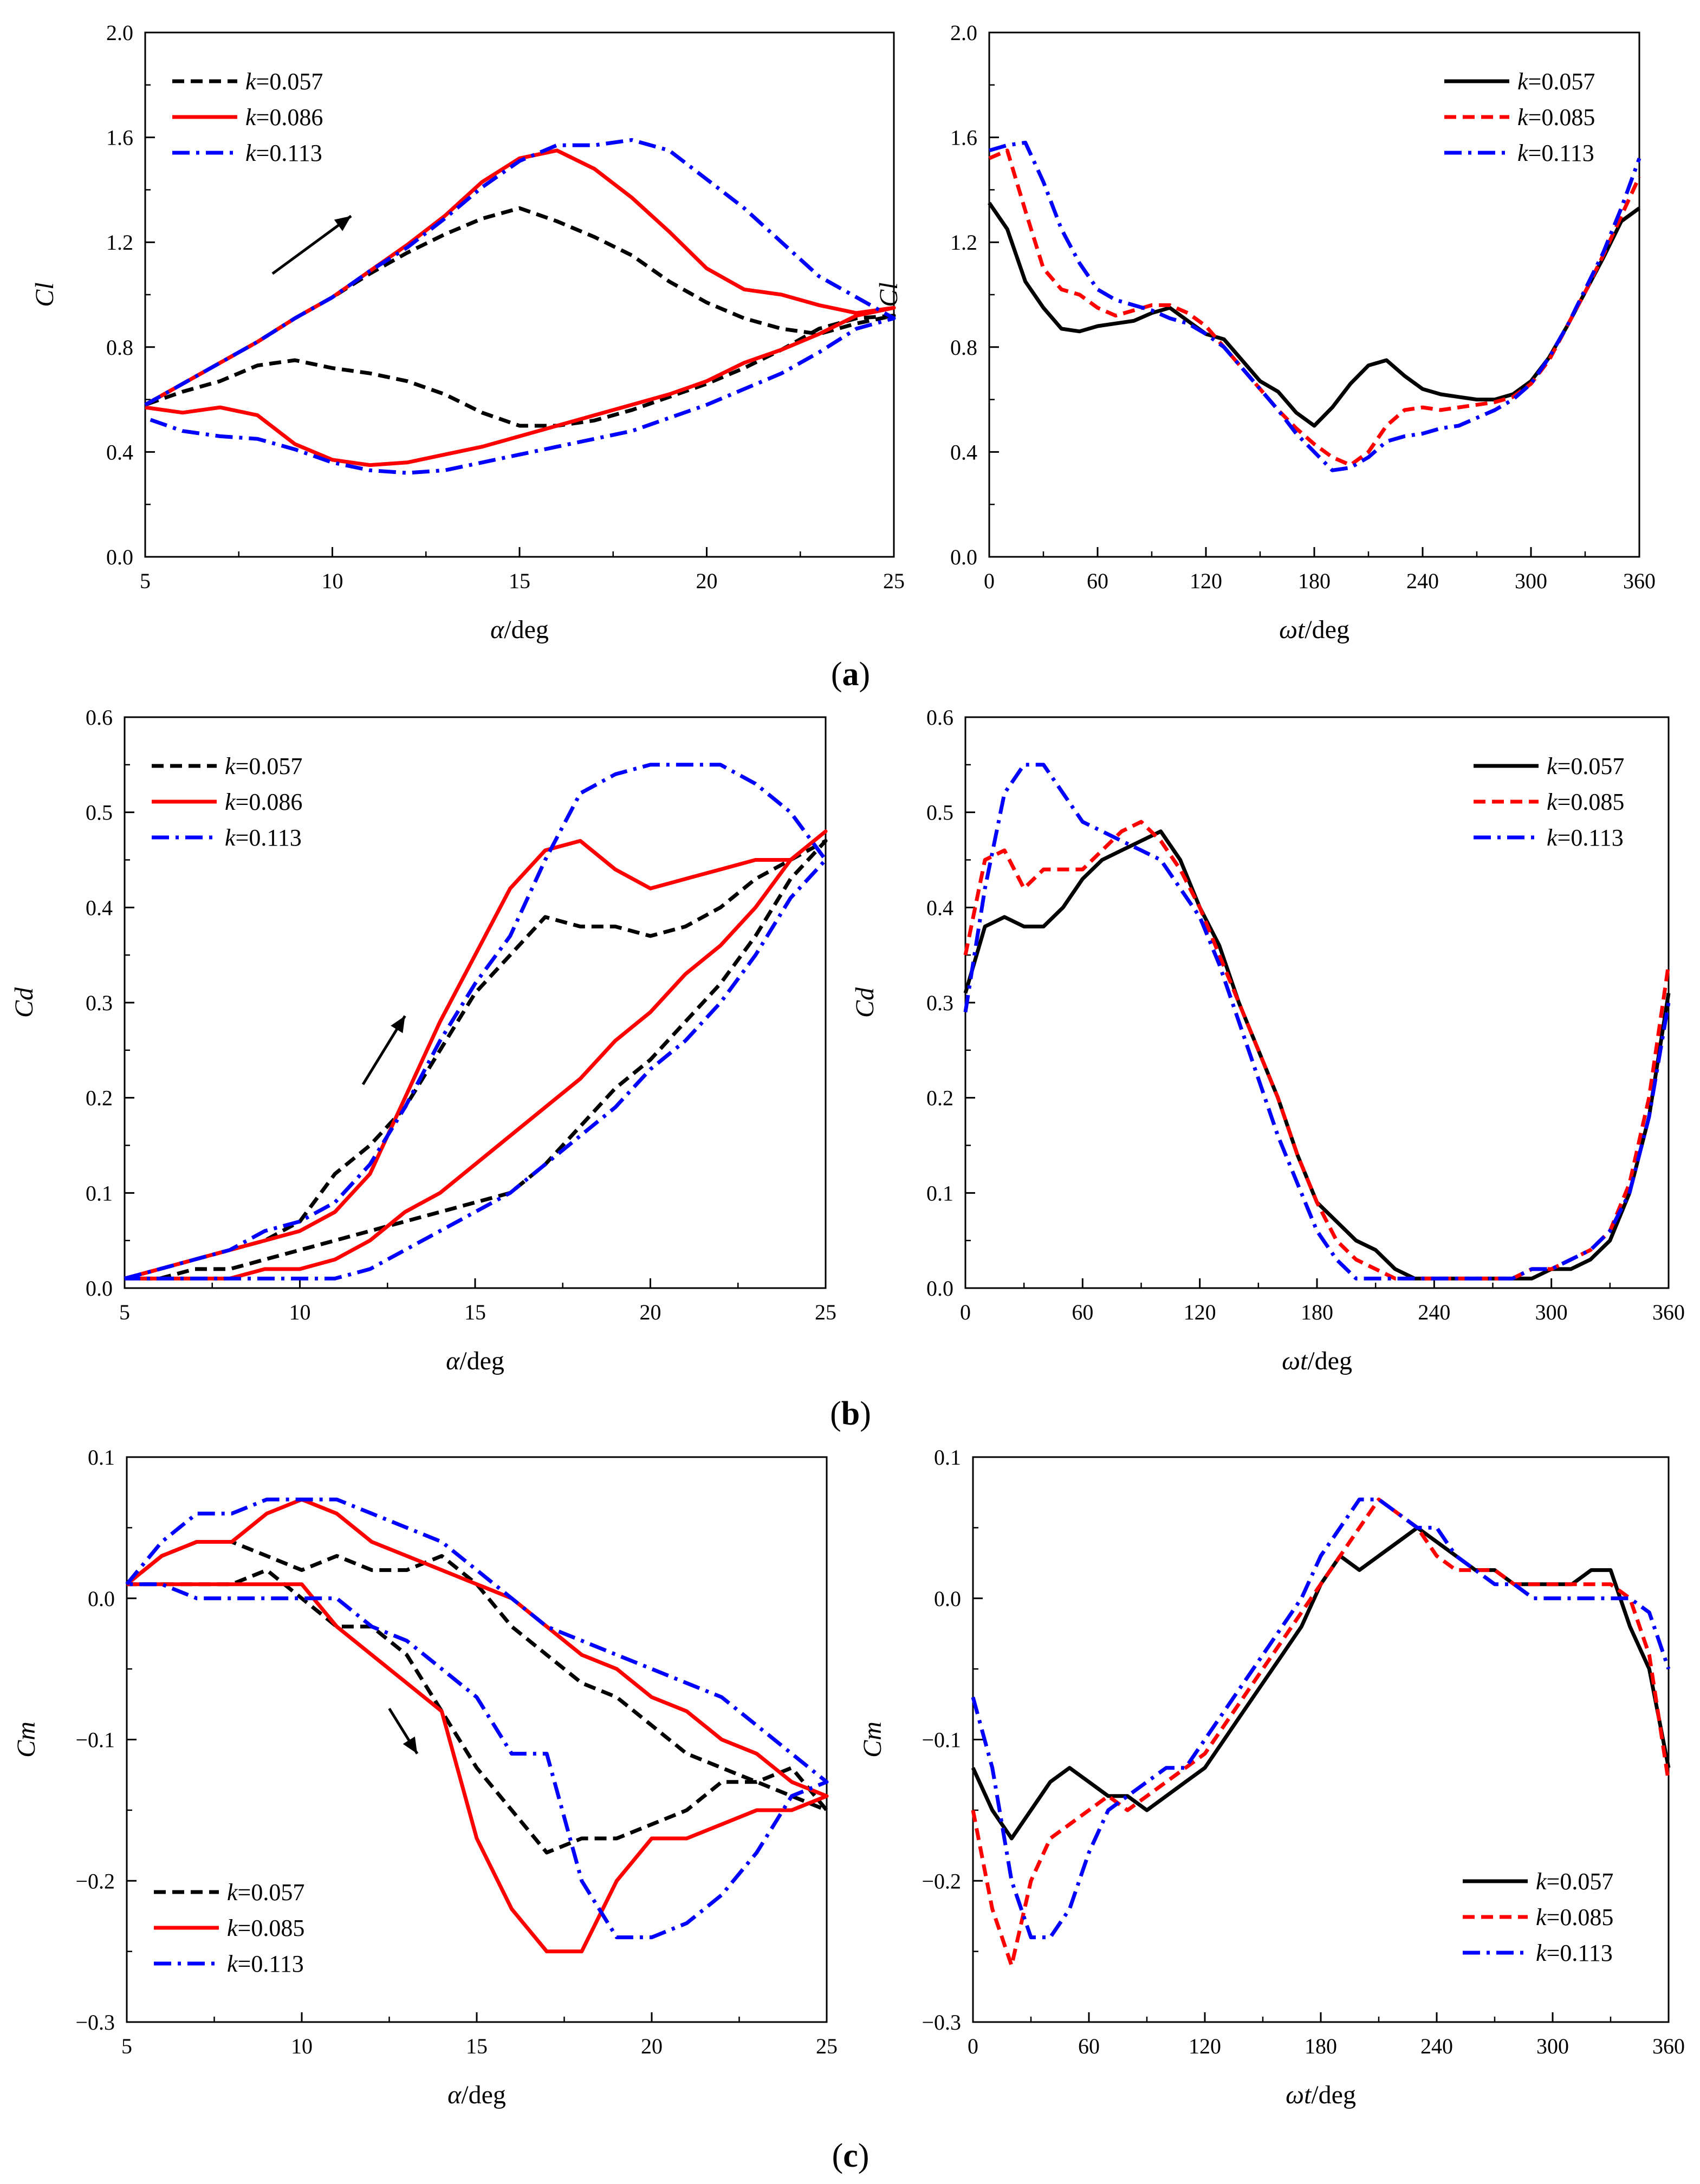  What do you see at coordinates (476, 2095) in the screenshot?
I see `x-axis-label: α/deg` at bounding box center [476, 2095].